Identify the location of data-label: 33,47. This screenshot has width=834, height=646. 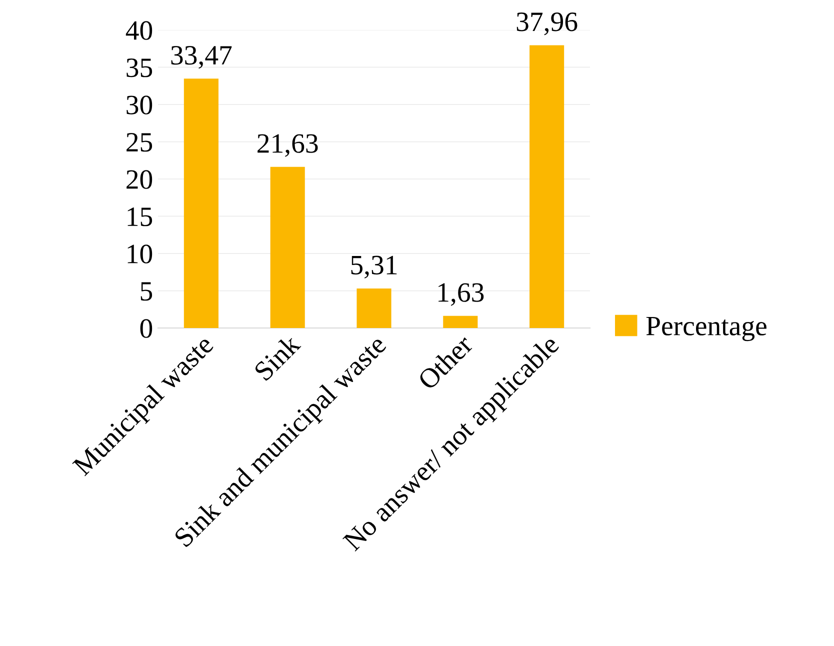
(201, 57).